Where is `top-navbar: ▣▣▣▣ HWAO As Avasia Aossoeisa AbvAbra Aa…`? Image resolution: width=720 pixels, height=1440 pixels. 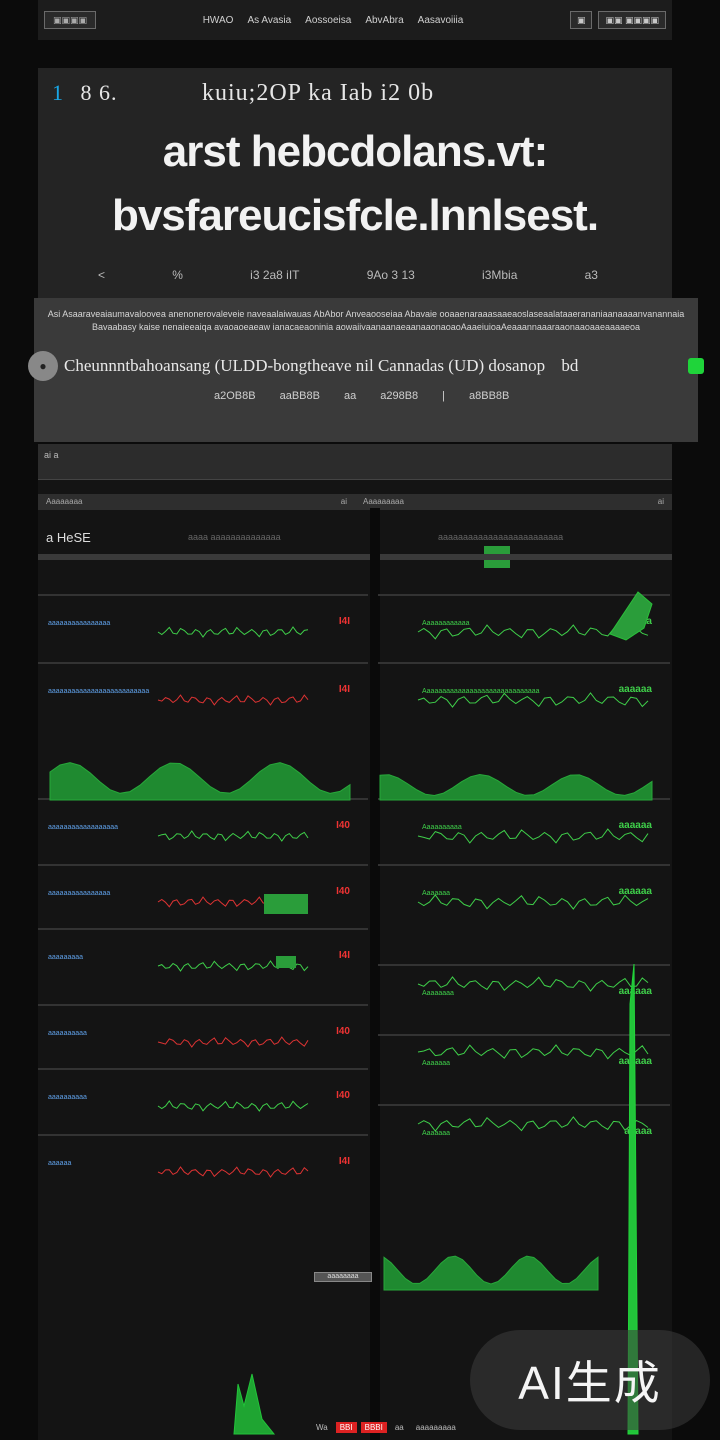
top-navbar: ▣▣▣▣ HWAO As Avasia Aossoeisa AbvAbra Aa… is located at coordinates (355, 20).